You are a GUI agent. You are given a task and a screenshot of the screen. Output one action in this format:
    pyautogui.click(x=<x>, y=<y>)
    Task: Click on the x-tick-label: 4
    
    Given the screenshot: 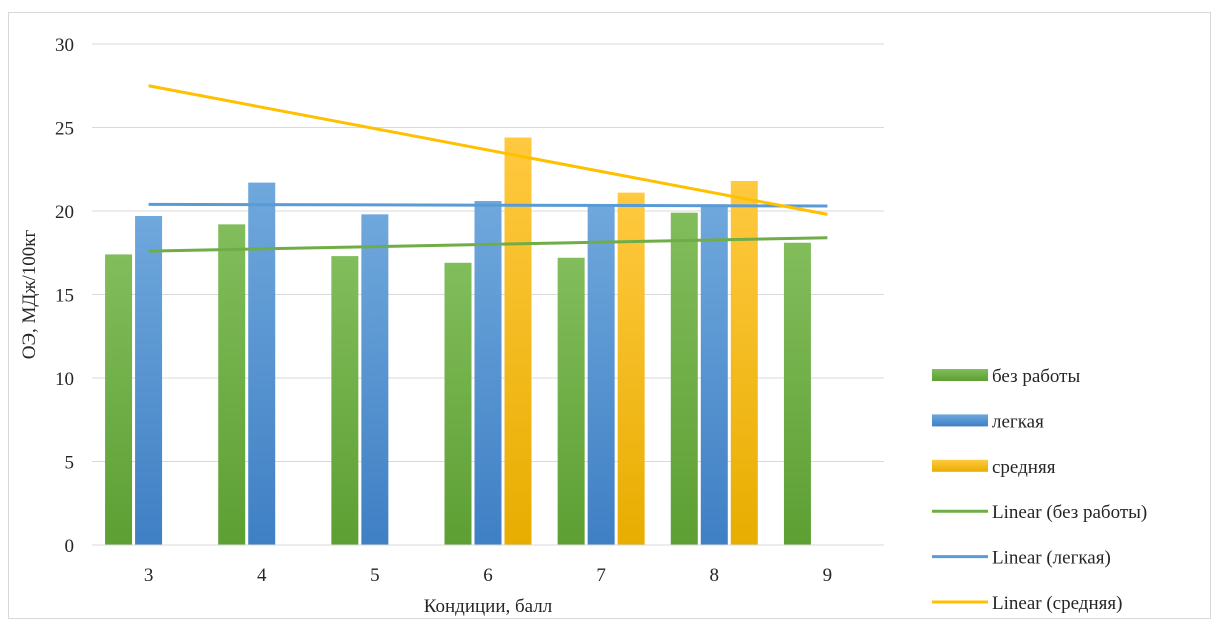 What is the action you would take?
    pyautogui.click(x=262, y=575)
    